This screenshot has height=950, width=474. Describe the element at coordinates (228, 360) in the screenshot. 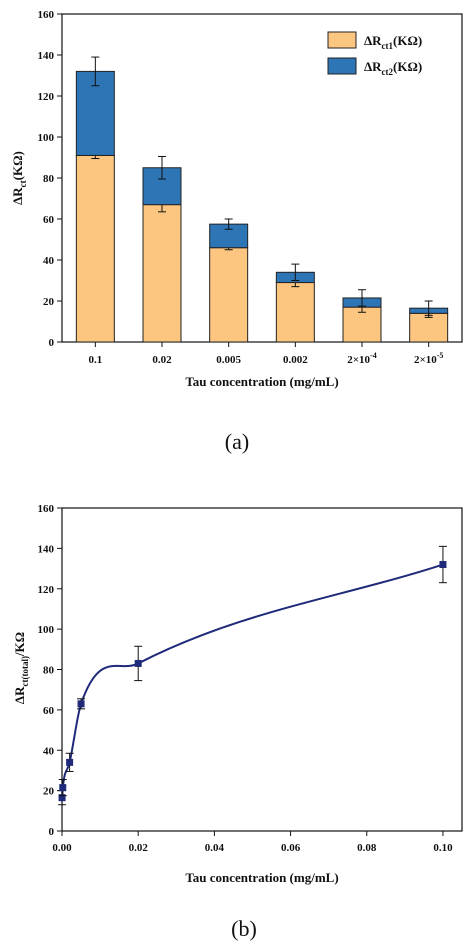

I see `x-tick-label: 0.005` at that location.